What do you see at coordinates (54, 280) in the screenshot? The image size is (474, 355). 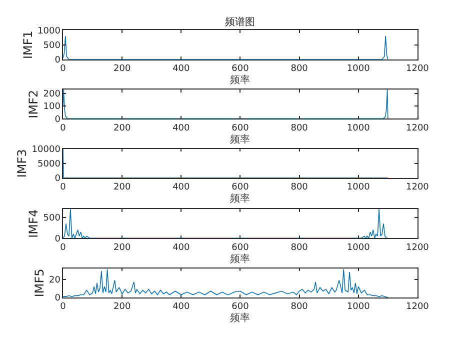 I see `y-tick-label: 20` at bounding box center [54, 280].